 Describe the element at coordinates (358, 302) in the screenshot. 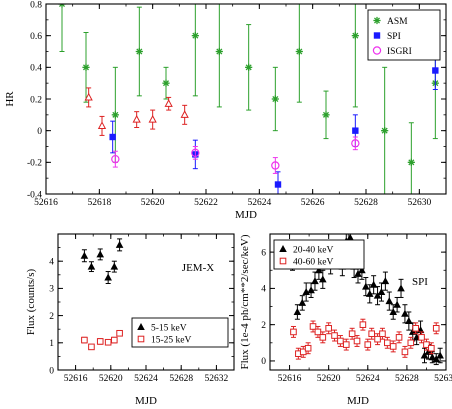

I see `plot-frame` at that location.